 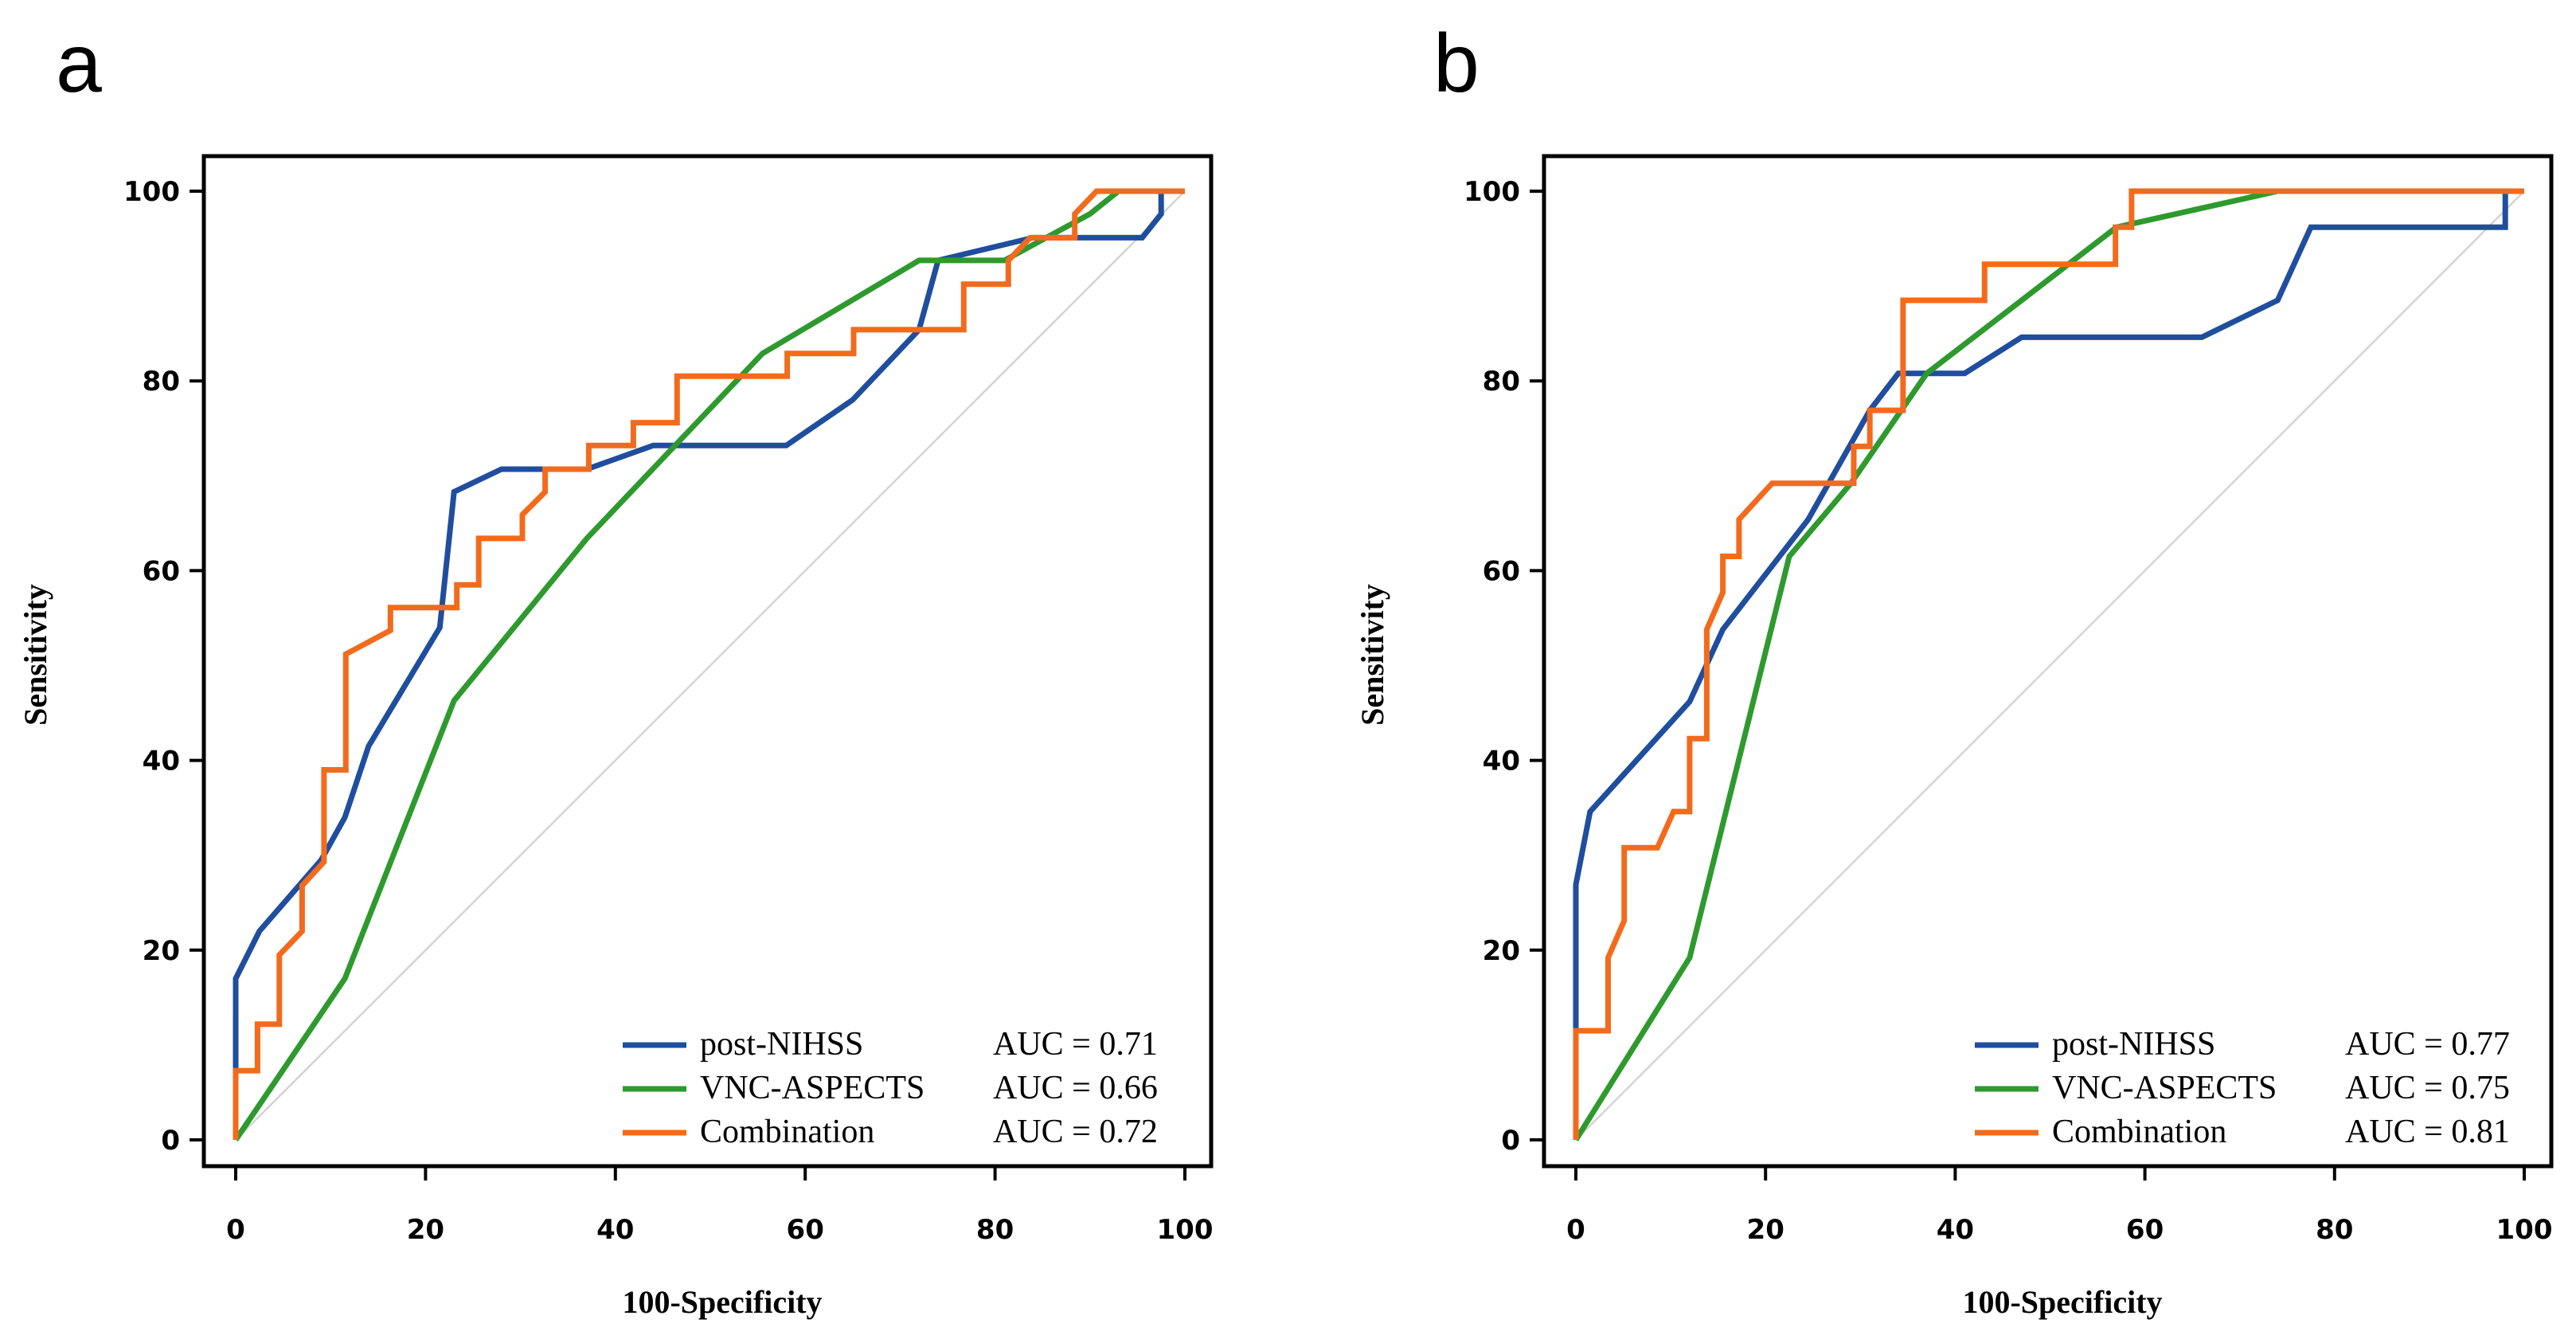 I want to click on legend-auc-label: AUC = 0.81, so click(x=2428, y=1132).